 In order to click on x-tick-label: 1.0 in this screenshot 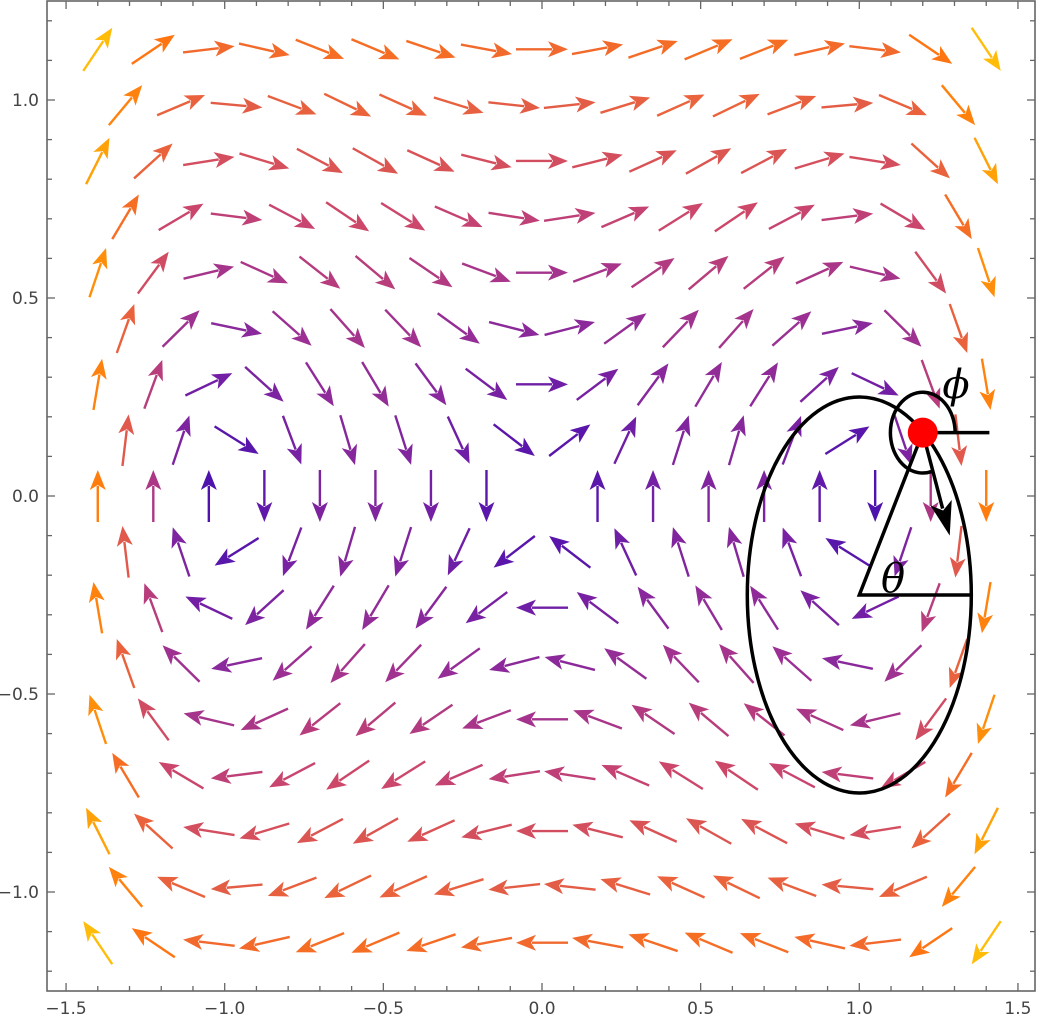, I will do `click(859, 1009)`.